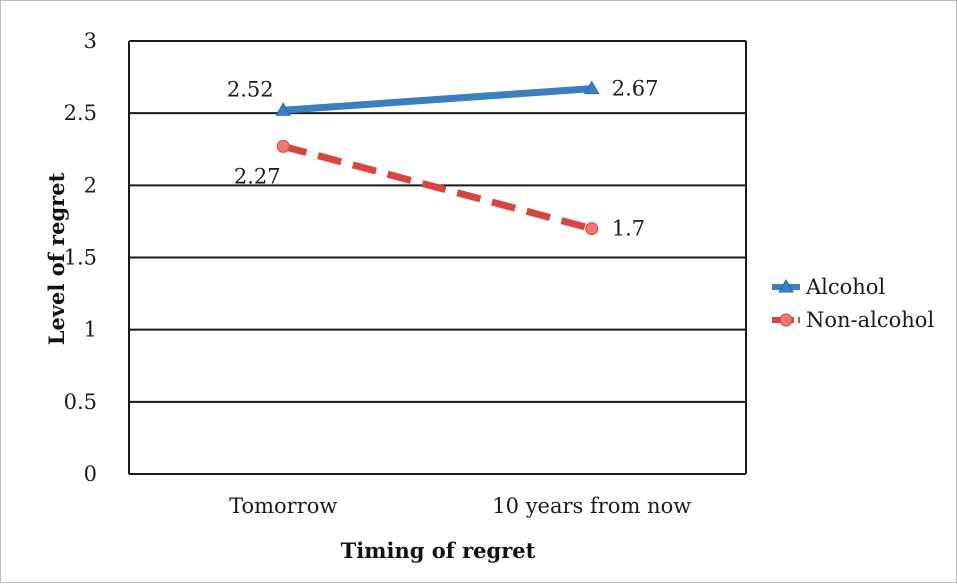 The image size is (957, 584). What do you see at coordinates (250, 89) in the screenshot?
I see `data-label: 2.52` at bounding box center [250, 89].